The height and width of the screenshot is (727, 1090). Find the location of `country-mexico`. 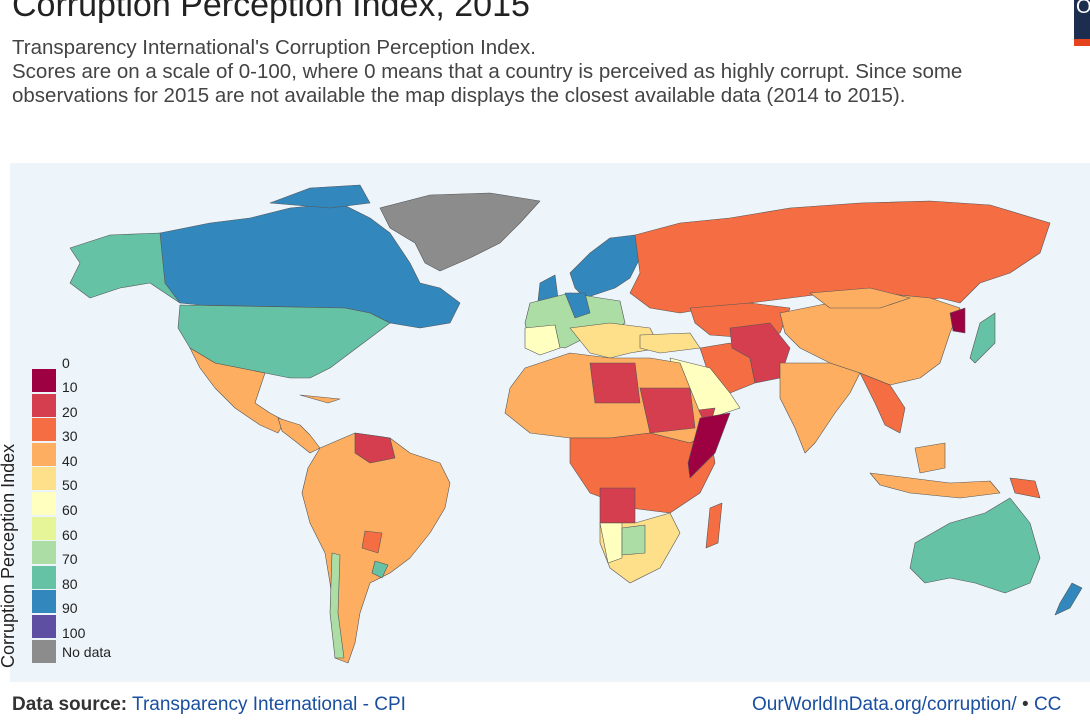

country-mexico is located at coordinates (237, 390).